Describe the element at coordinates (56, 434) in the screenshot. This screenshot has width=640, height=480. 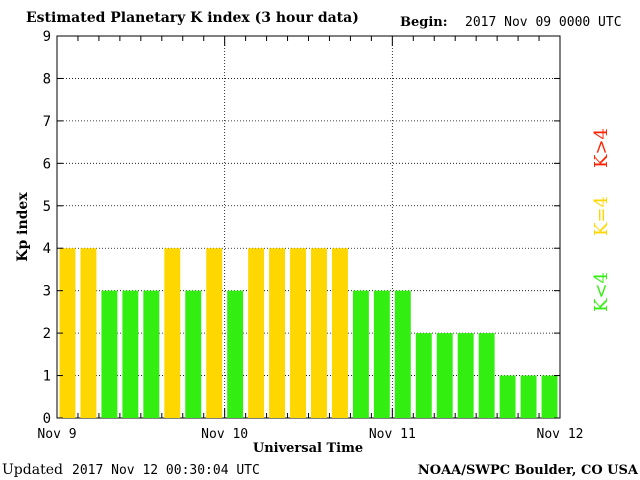
I see `x-tick-label: Nov 9` at that location.